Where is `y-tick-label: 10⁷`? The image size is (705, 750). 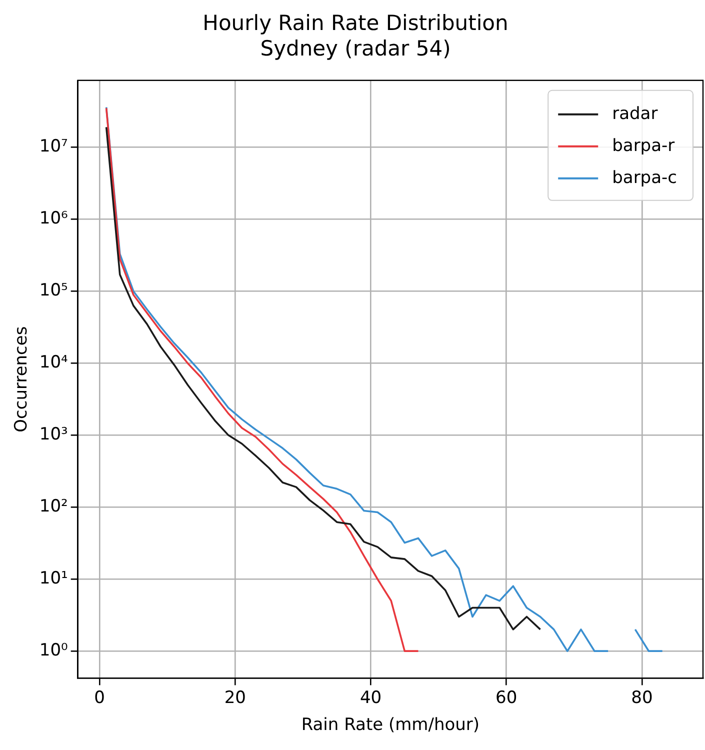
y-tick-label: 10⁷ is located at coordinates (53, 146).